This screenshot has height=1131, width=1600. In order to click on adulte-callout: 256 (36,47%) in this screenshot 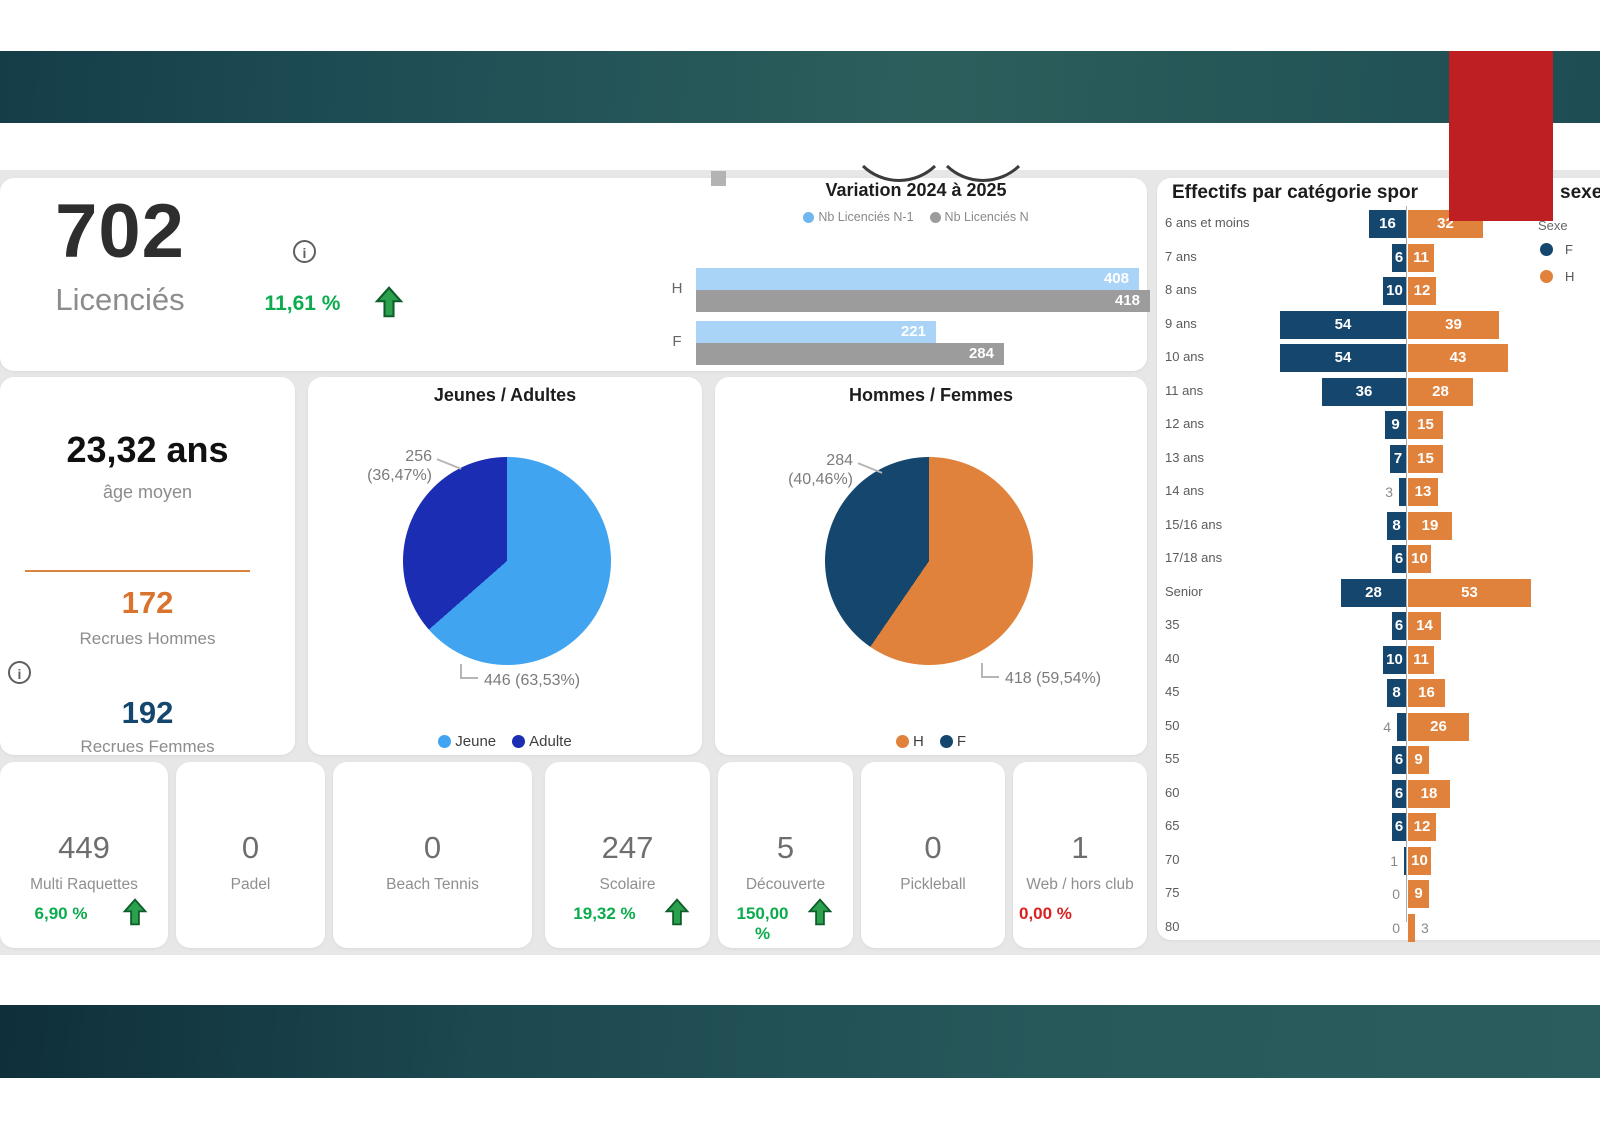, I will do `click(399, 466)`.